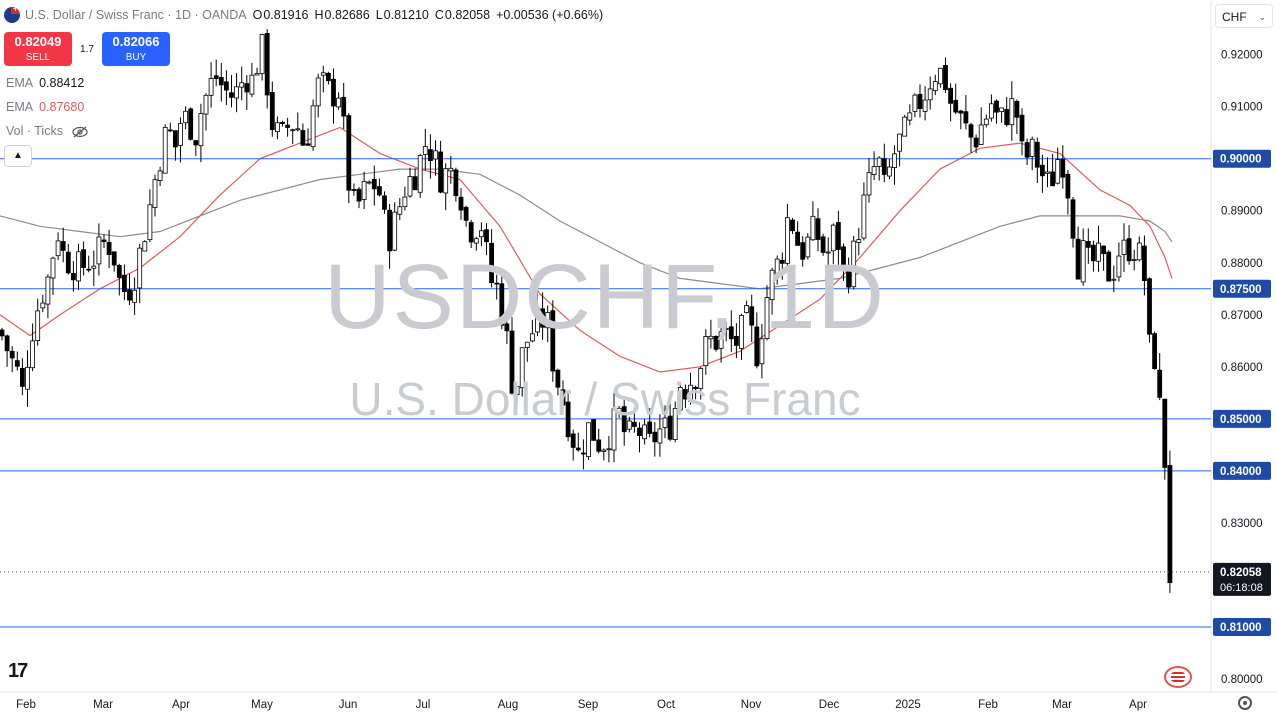  I want to click on open-label: O, so click(257, 15).